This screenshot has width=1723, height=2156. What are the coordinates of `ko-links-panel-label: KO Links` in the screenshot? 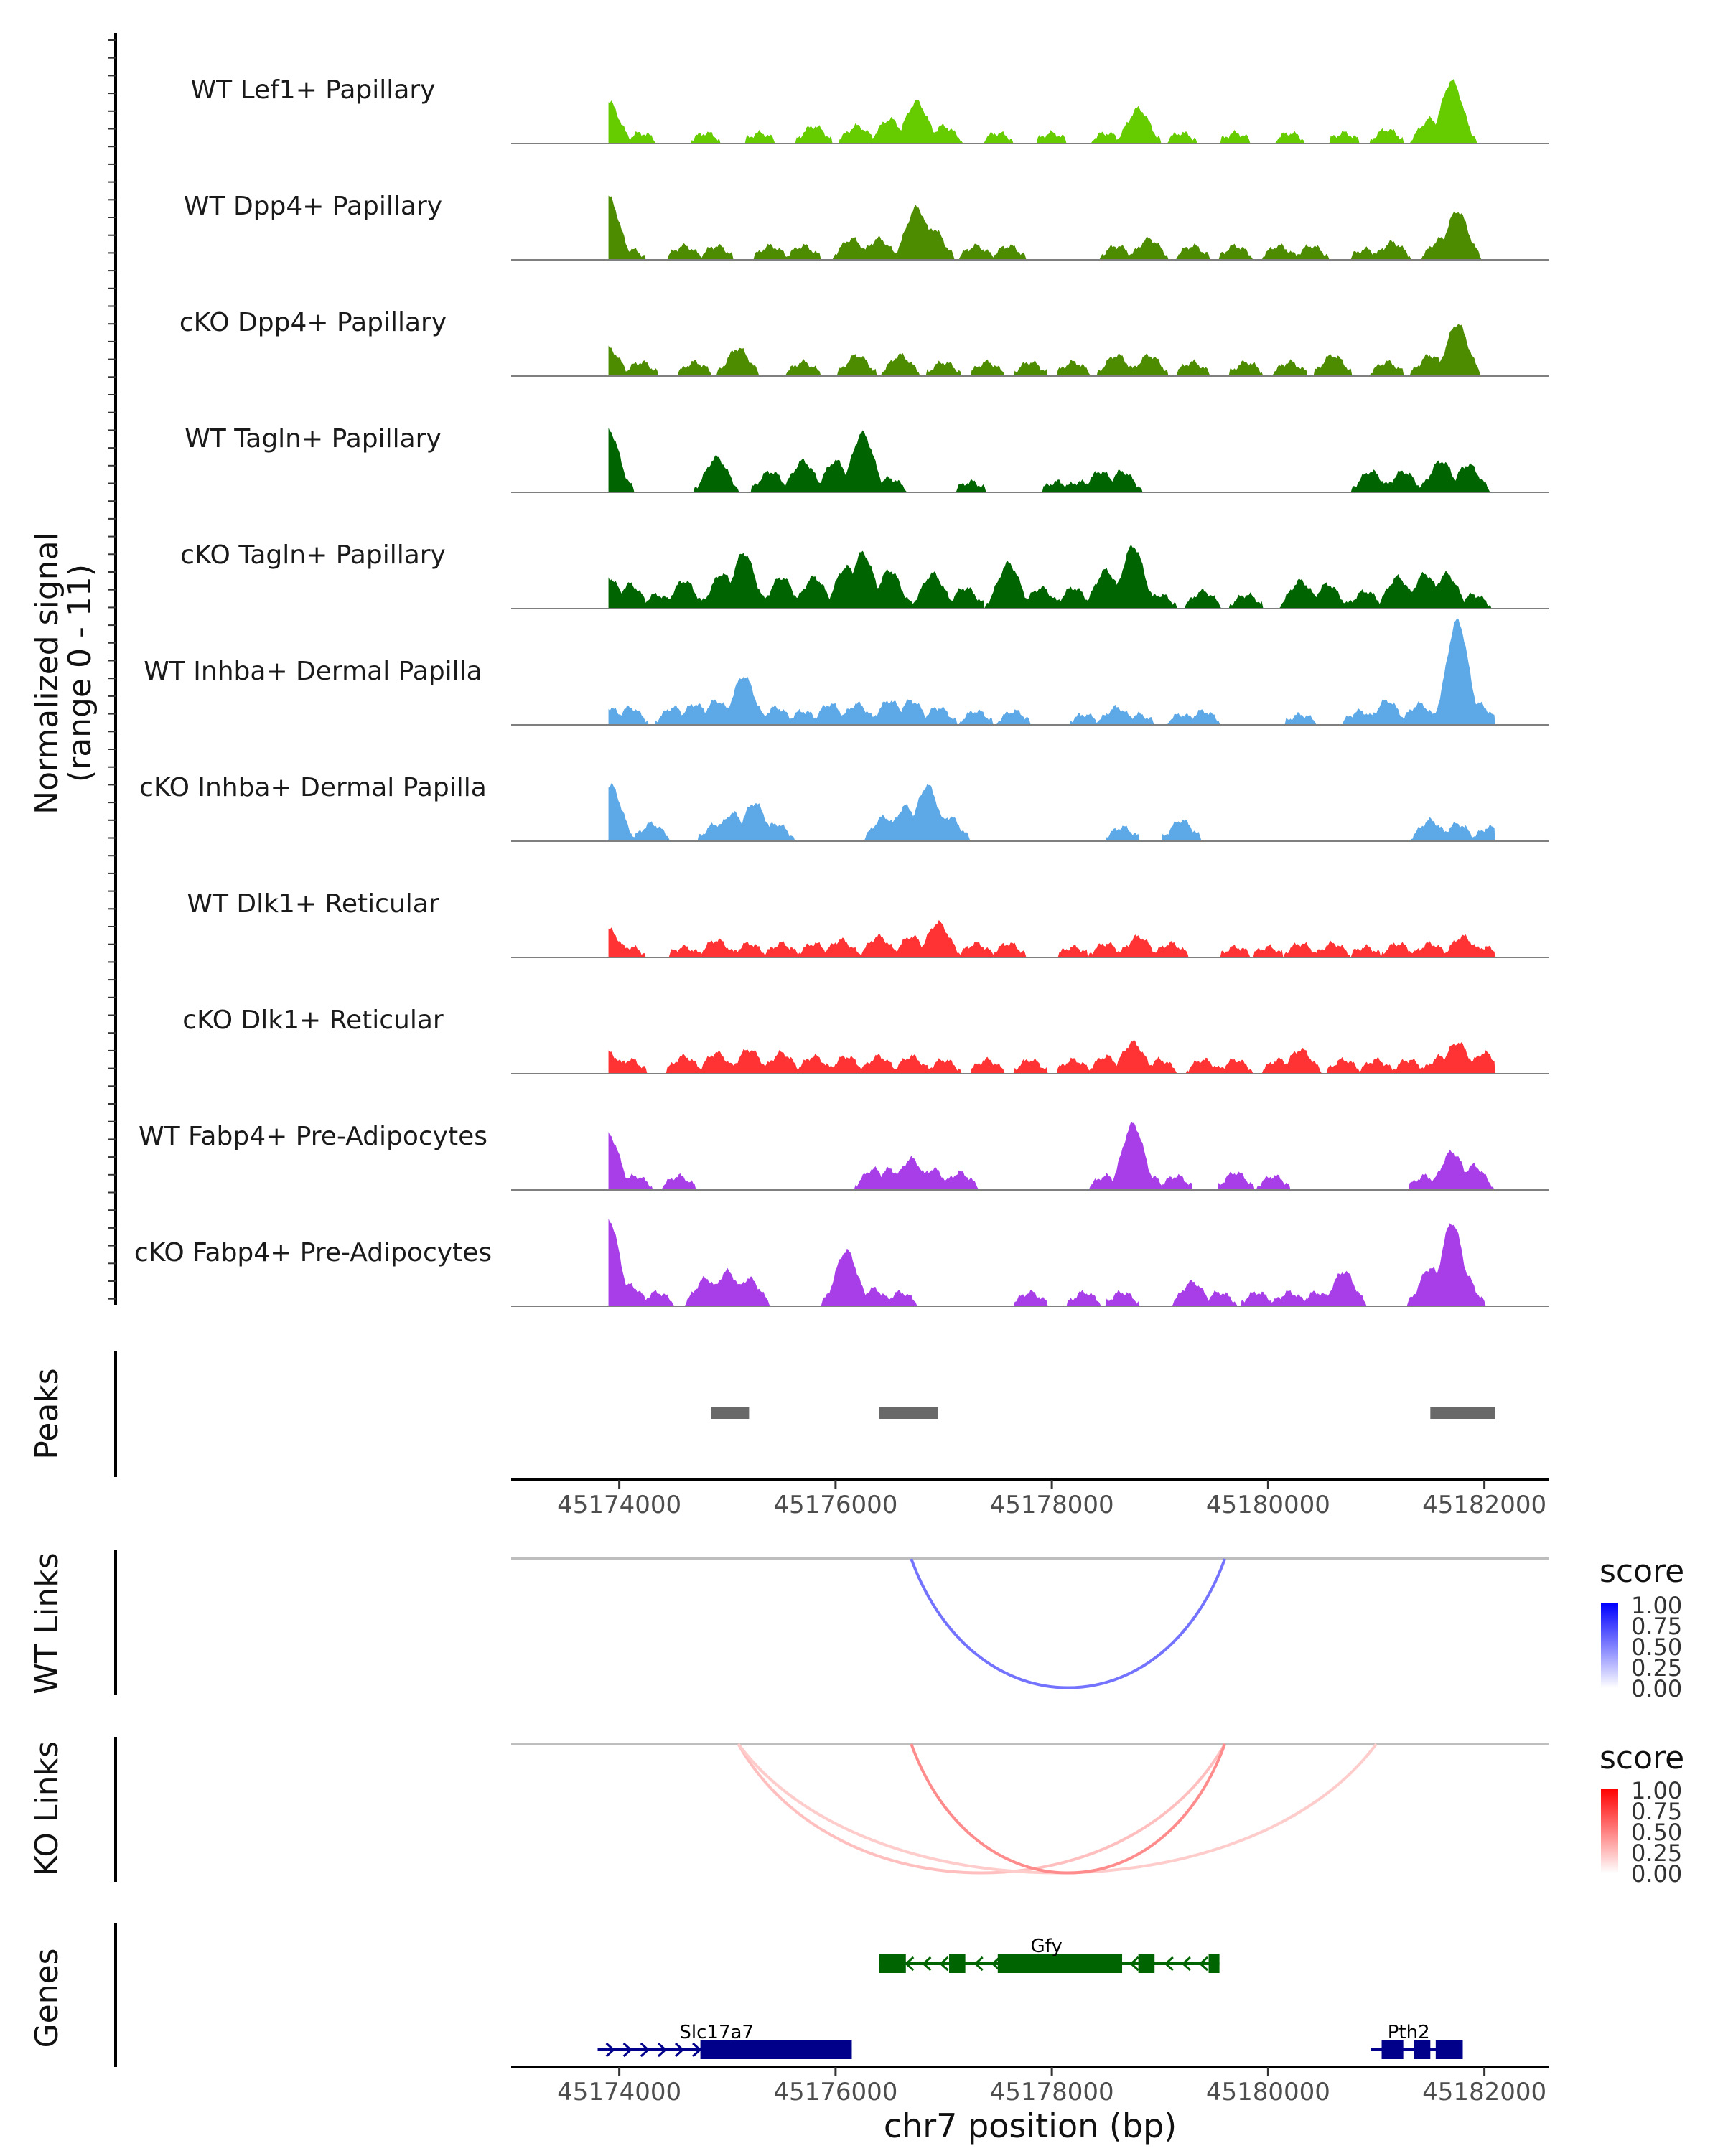 It's located at (47, 1808).